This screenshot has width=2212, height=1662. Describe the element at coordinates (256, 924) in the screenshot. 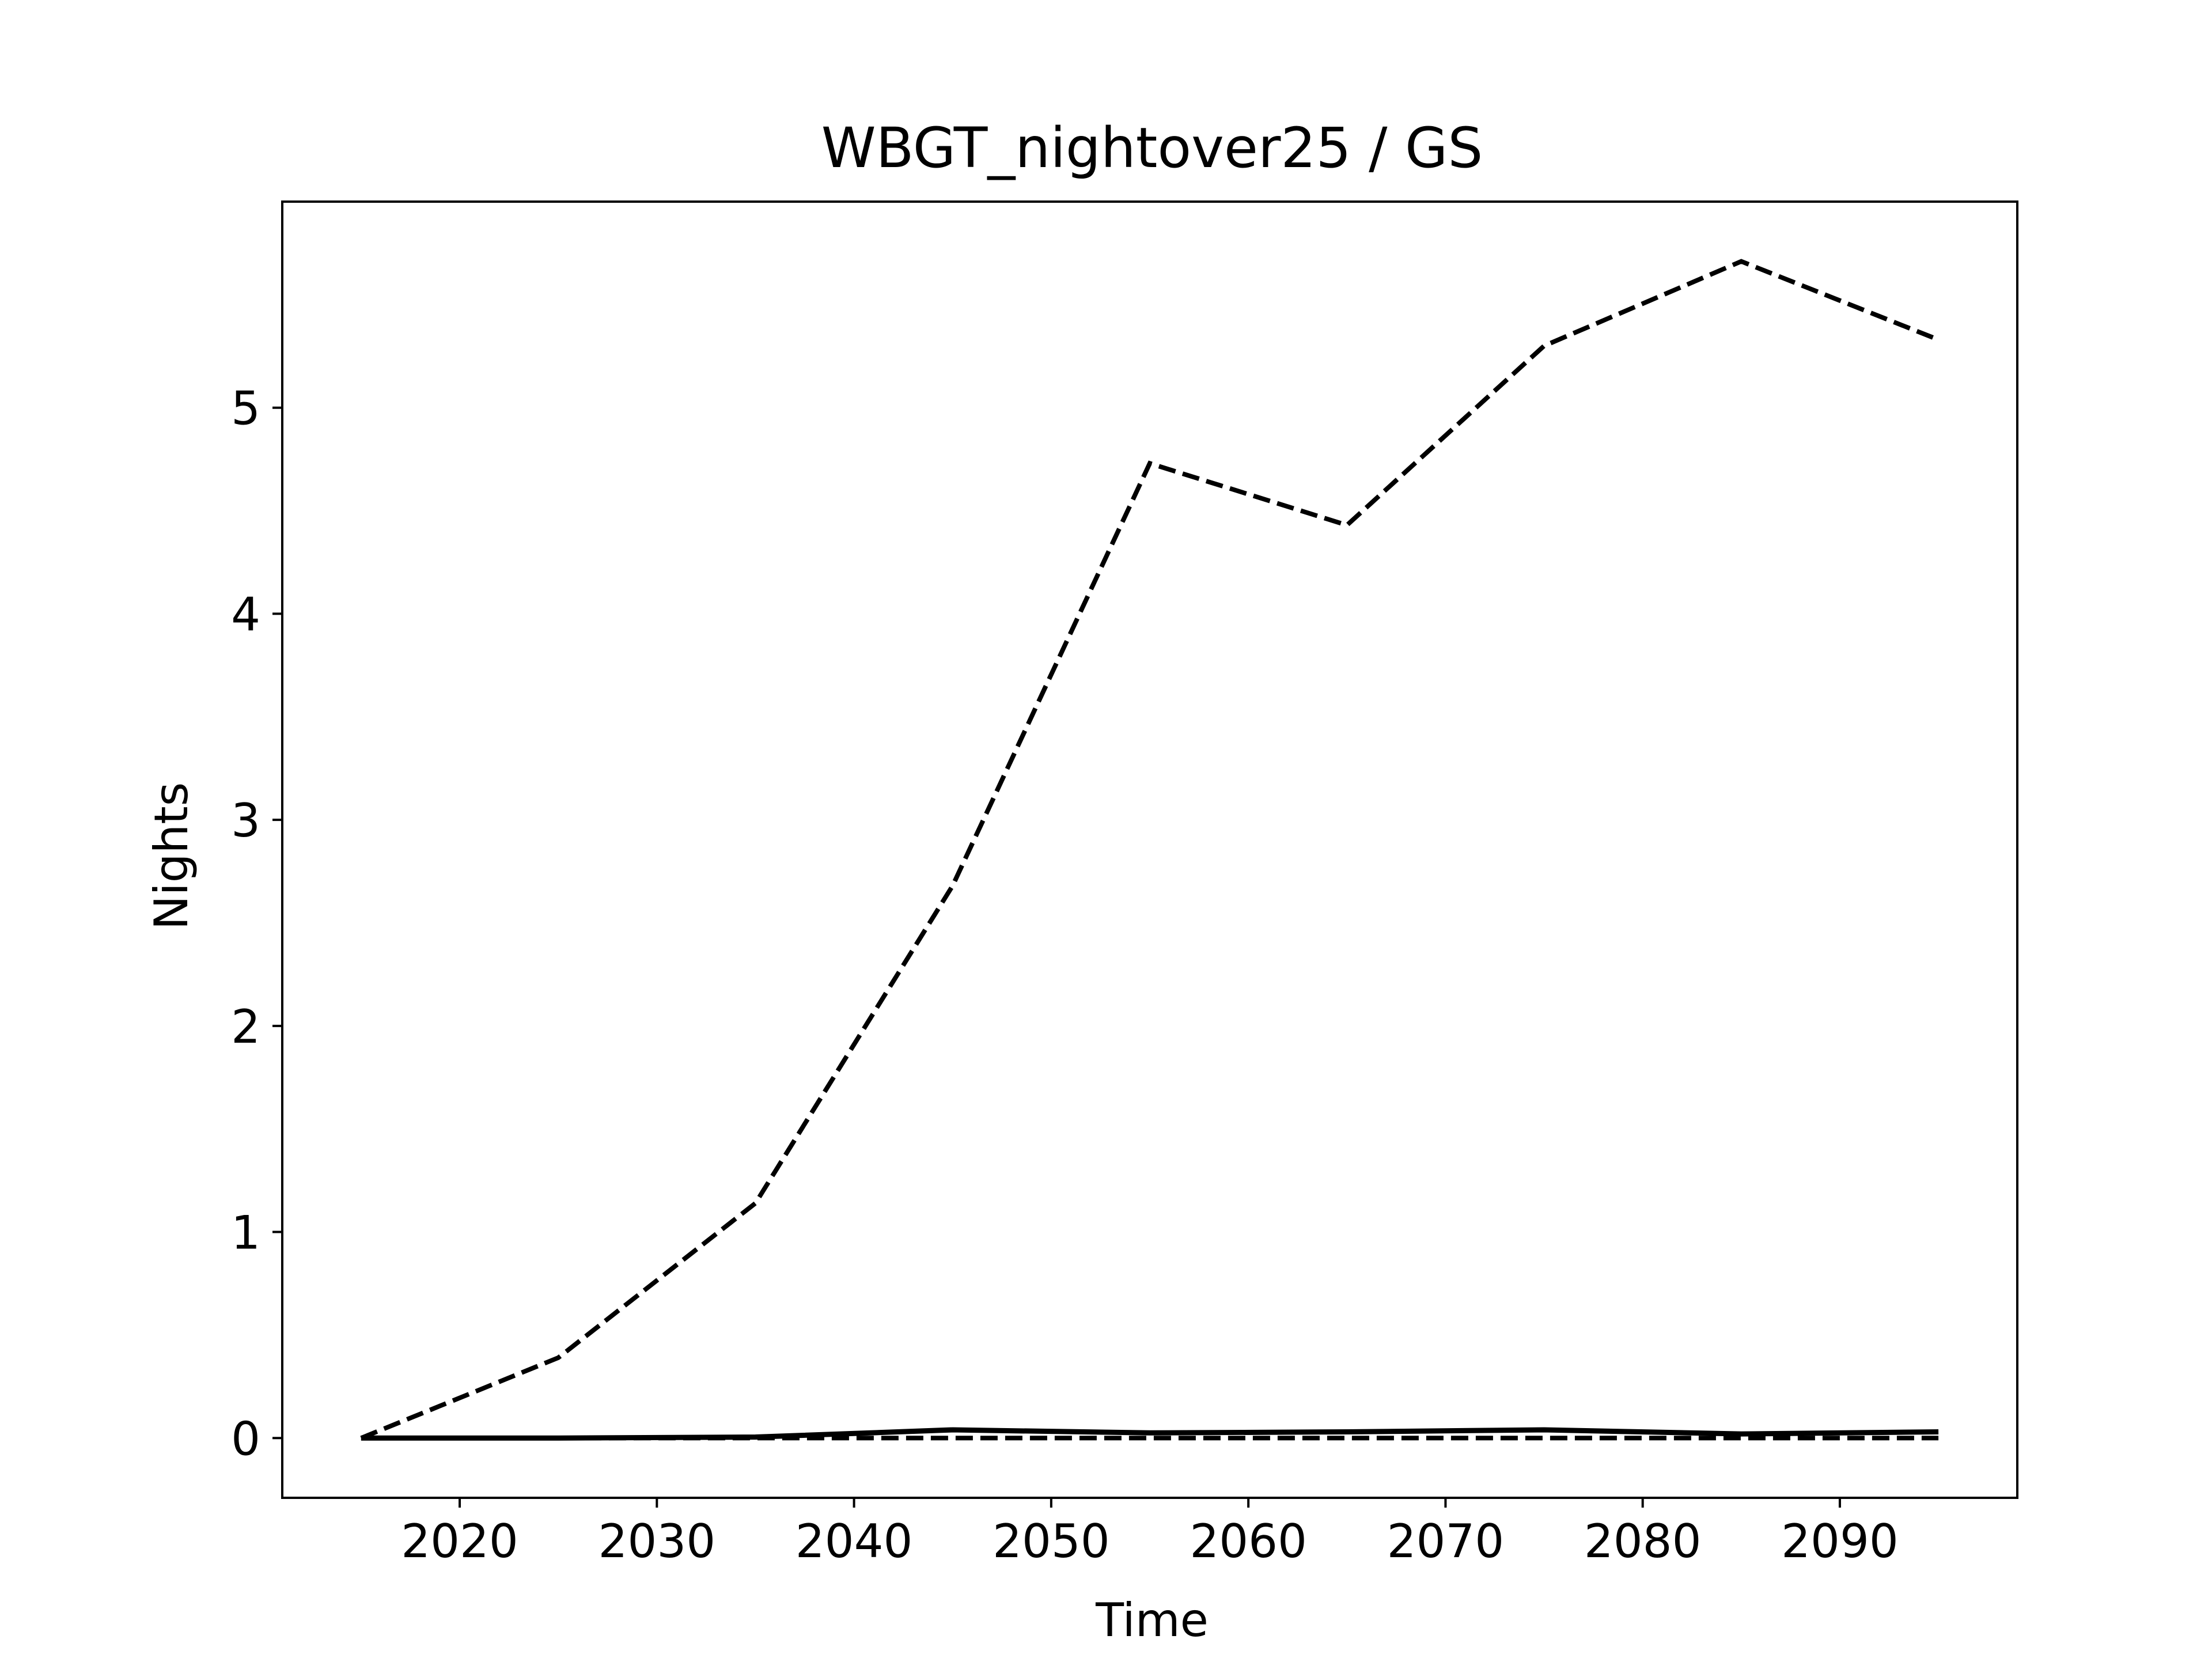

I see `y-axis-ticks: 0 1 2 3 4 5` at that location.